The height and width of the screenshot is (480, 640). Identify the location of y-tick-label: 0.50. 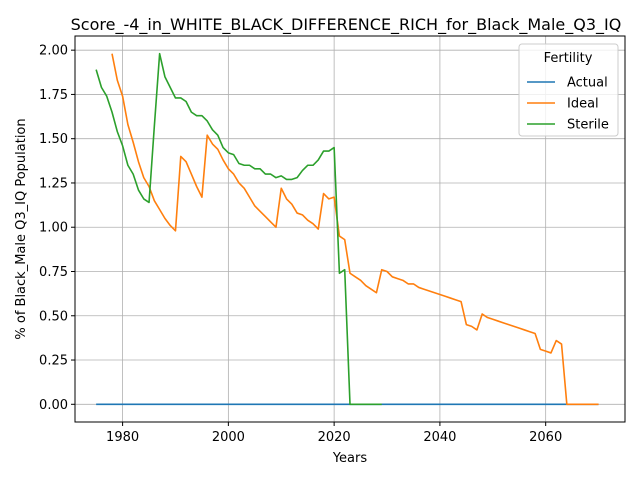
(53, 316).